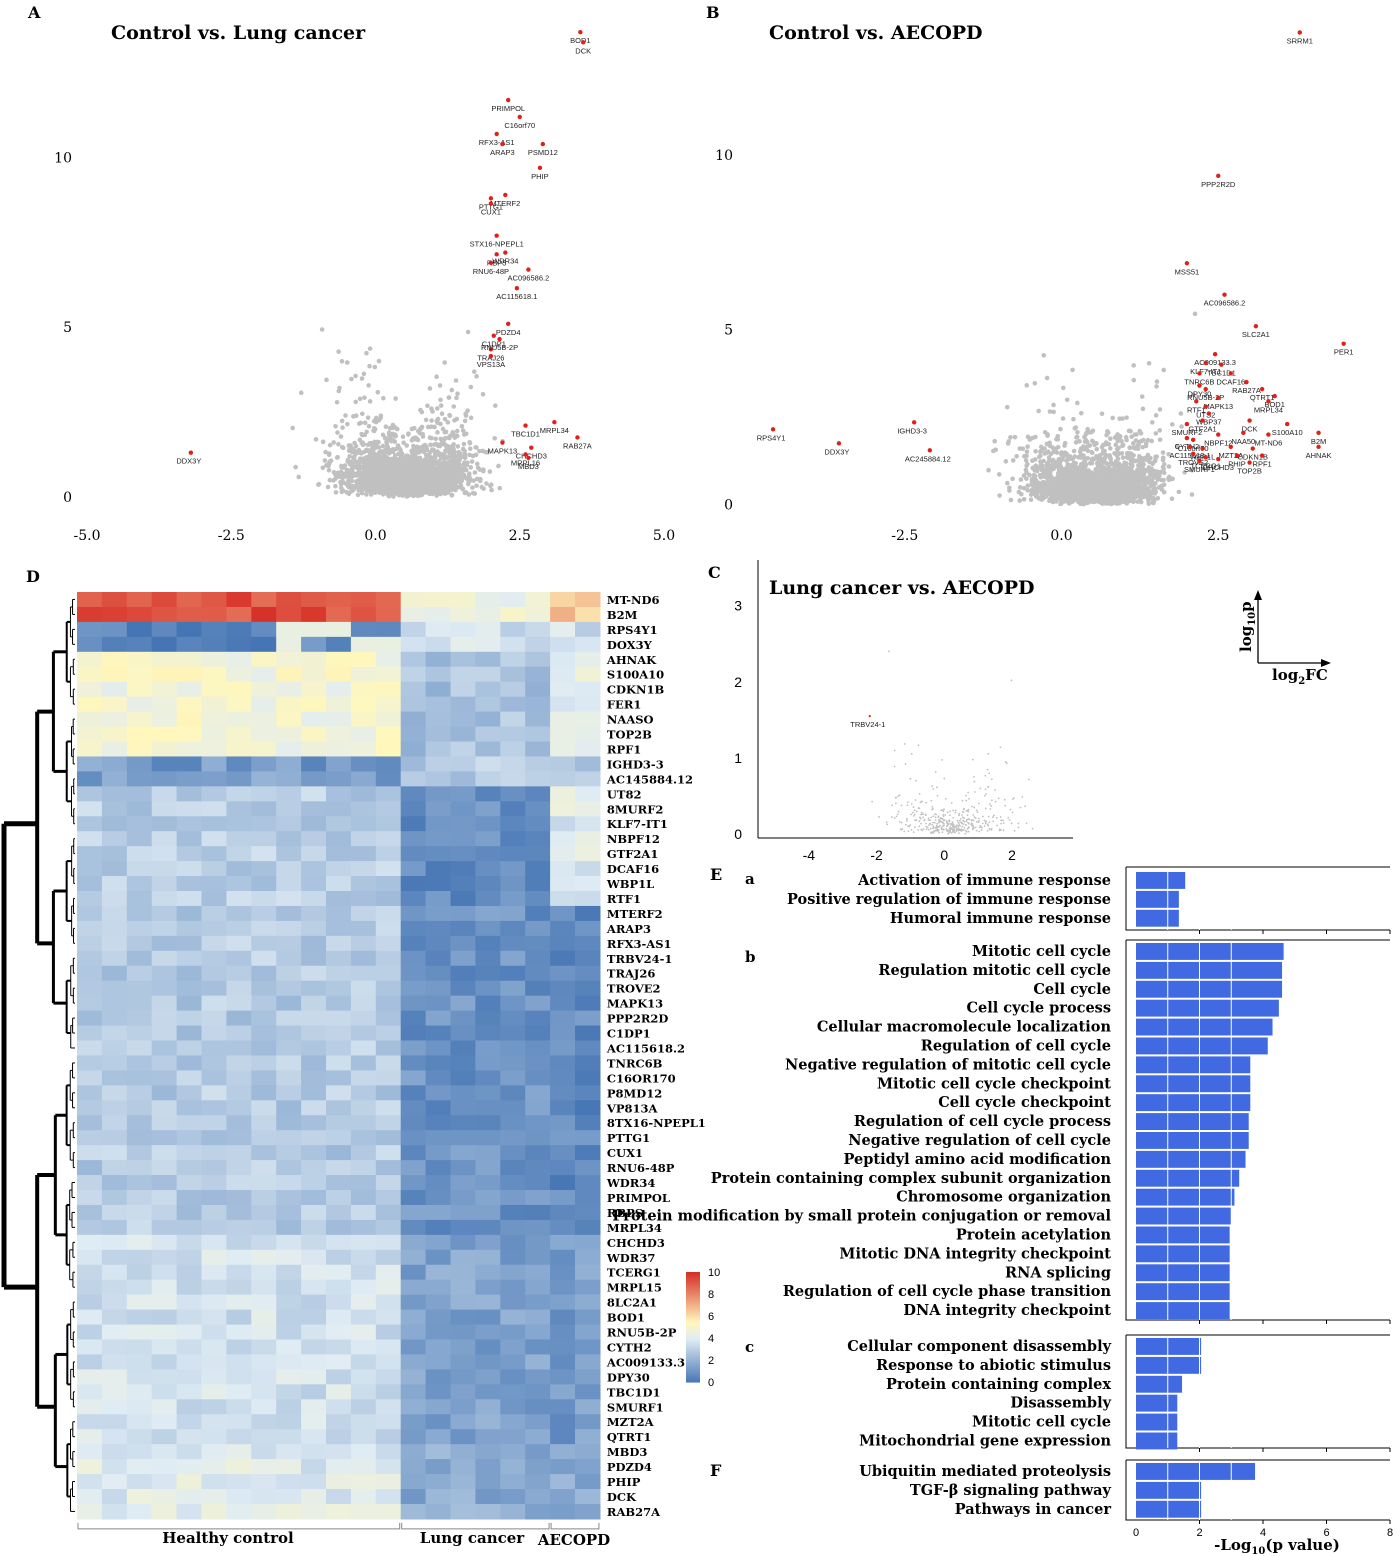 This screenshot has width=1400, height=1556. What do you see at coordinates (714, 572) in the screenshot?
I see `panel-letter-c: C` at bounding box center [714, 572].